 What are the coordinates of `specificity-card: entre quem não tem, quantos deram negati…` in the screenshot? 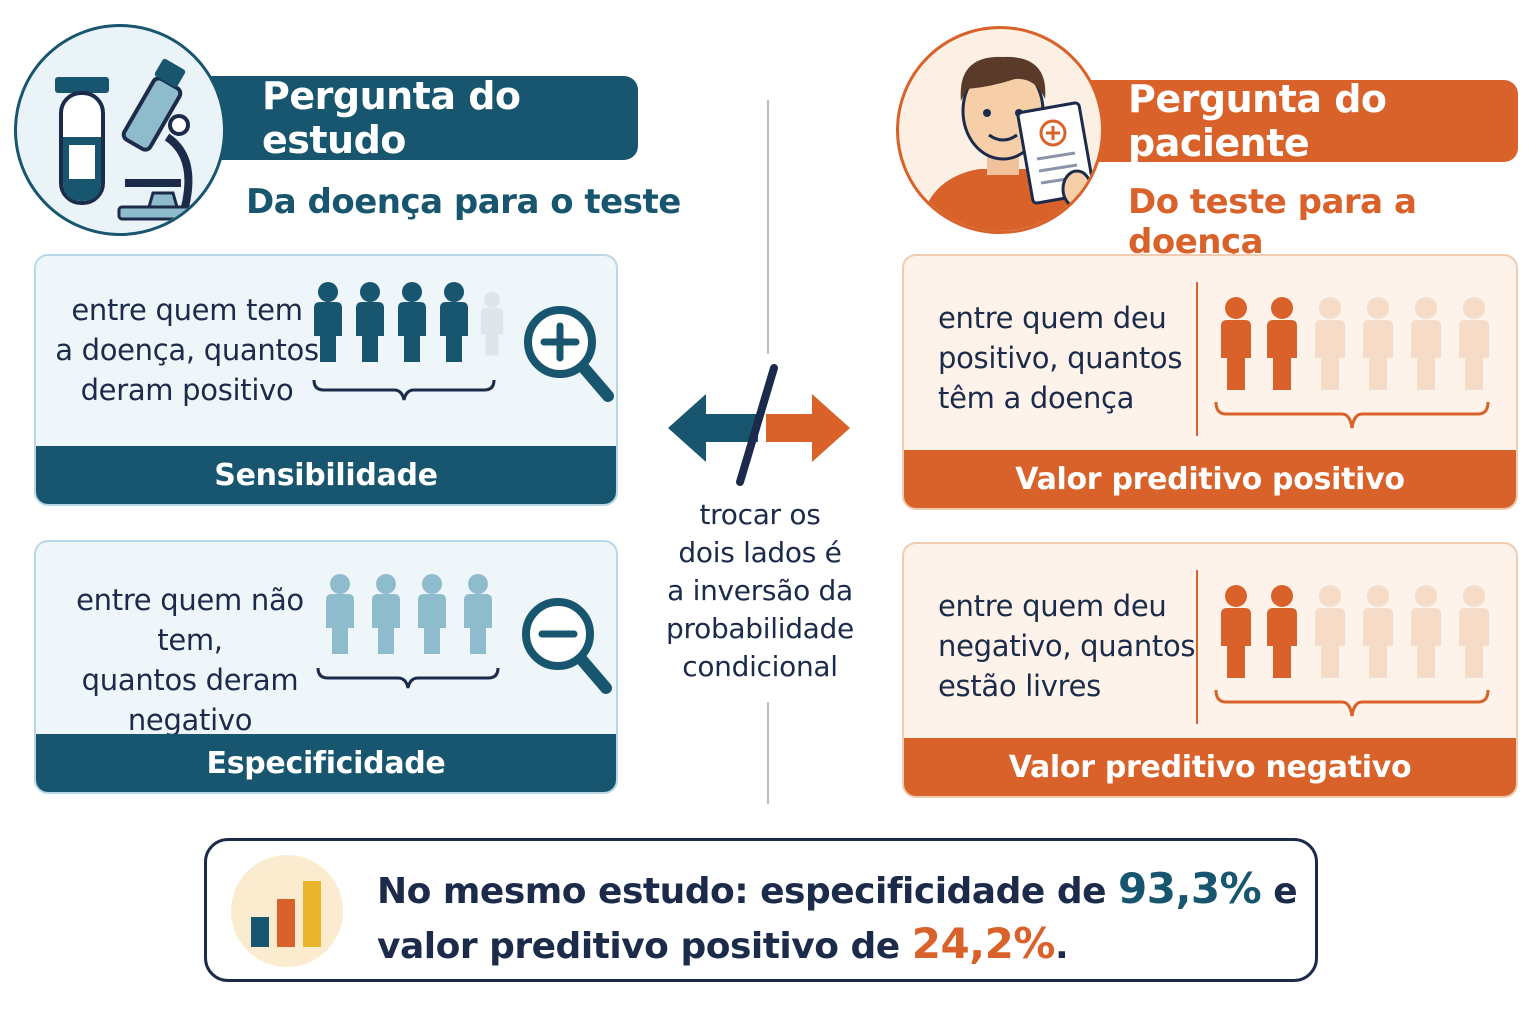 It's located at (326, 667).